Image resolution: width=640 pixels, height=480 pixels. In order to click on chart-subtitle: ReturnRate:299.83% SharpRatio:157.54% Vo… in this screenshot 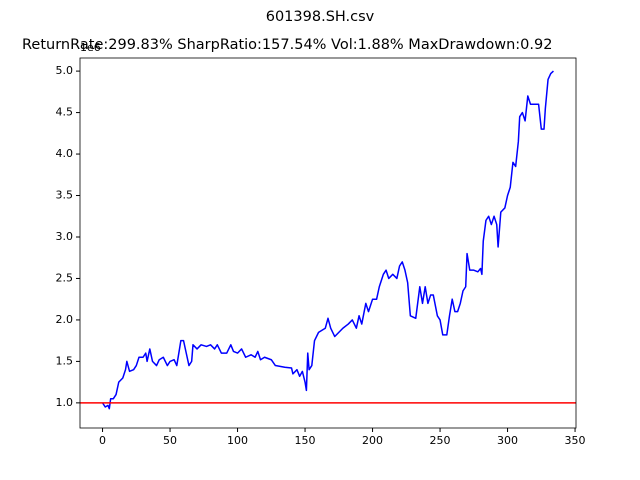, I will do `click(287, 45)`.